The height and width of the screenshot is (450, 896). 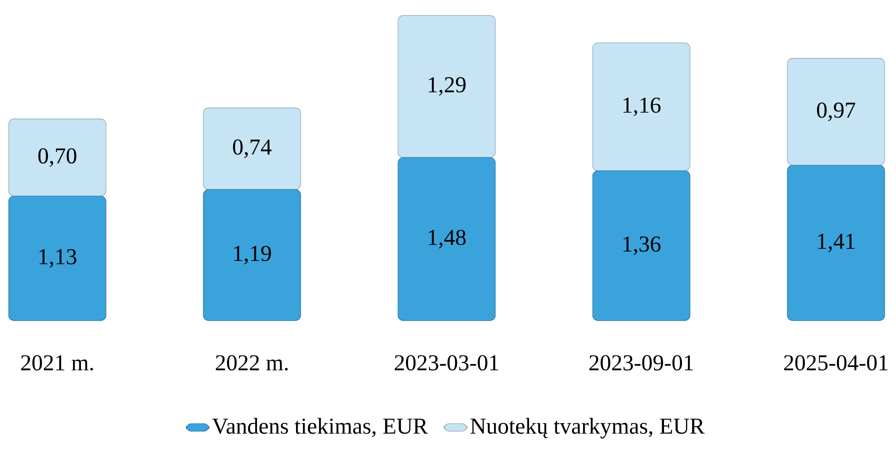 What do you see at coordinates (320, 428) in the screenshot?
I see `legend-label: Vandens tiekimas, EUR` at bounding box center [320, 428].